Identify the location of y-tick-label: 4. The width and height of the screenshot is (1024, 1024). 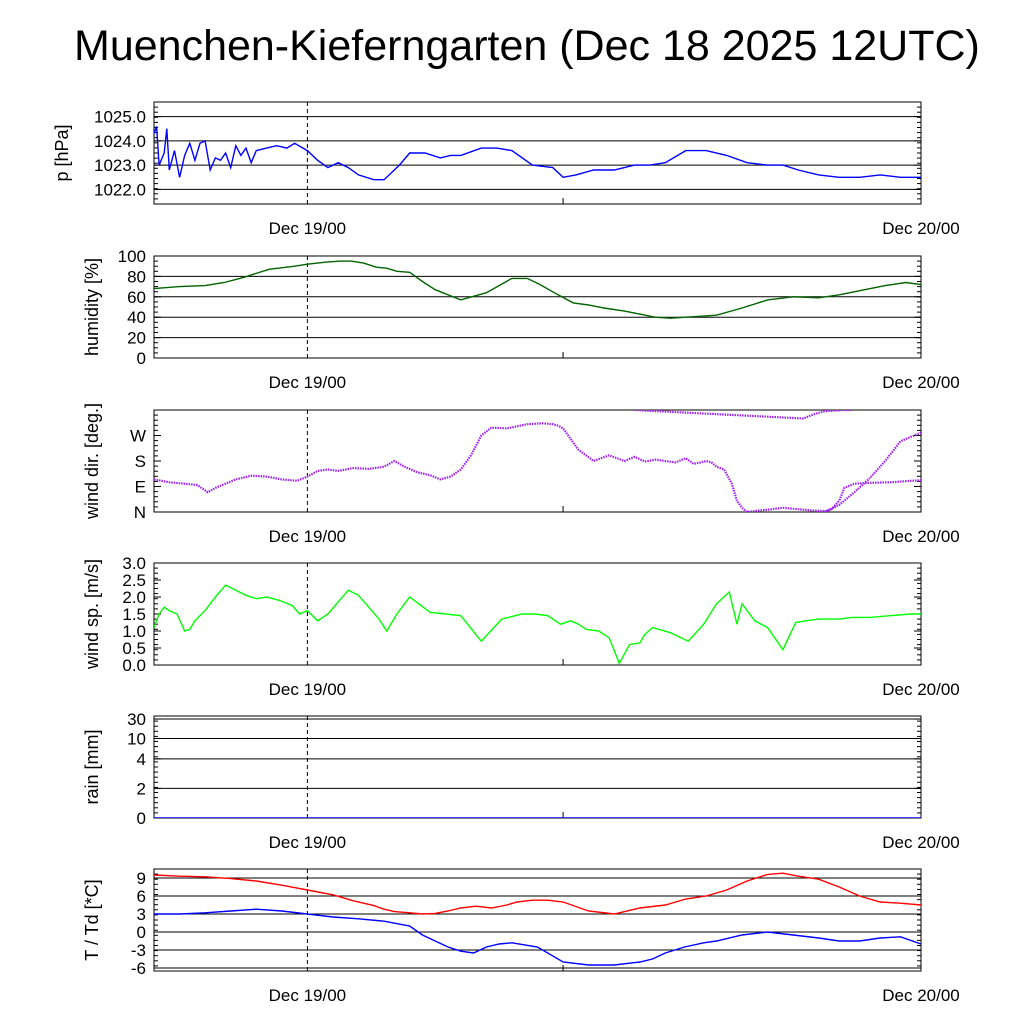
(141, 759).